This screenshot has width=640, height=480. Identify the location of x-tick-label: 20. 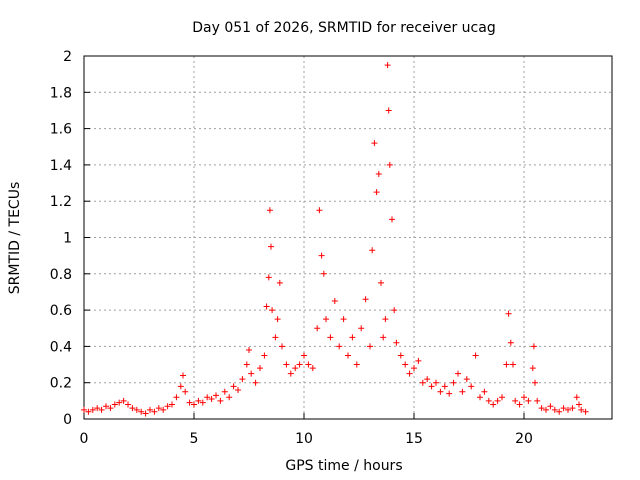
(524, 439).